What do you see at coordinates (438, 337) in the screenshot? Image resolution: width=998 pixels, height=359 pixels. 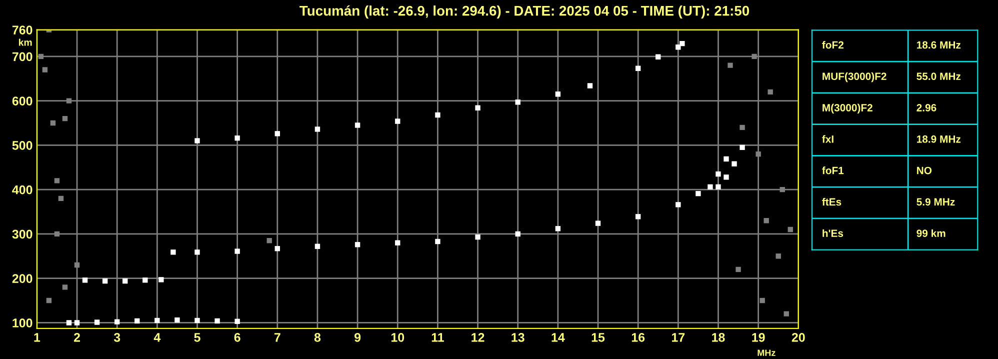 I see `x-tick-label: 11` at bounding box center [438, 337].